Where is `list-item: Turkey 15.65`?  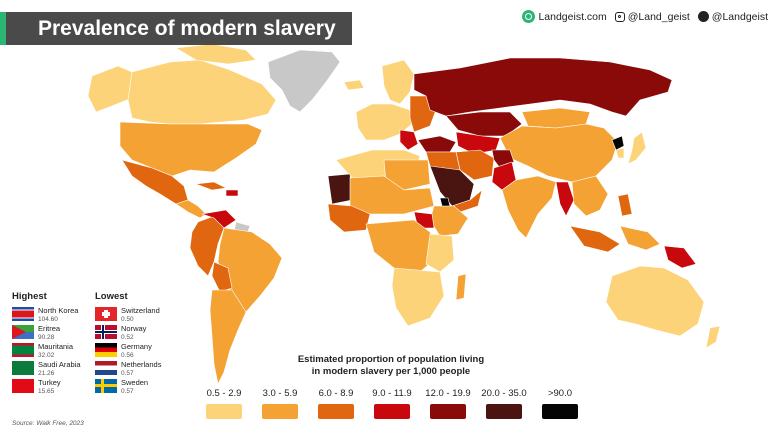 list-item: Turkey 15.65 is located at coordinates (57, 388).